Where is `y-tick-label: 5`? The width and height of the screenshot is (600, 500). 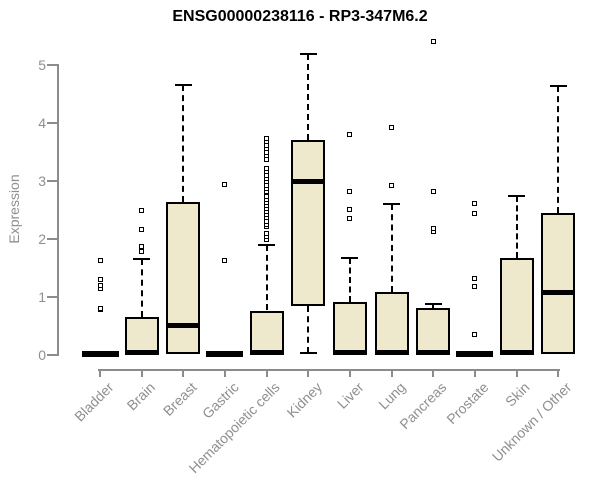 y-tick-label: 5 is located at coordinates (42, 65).